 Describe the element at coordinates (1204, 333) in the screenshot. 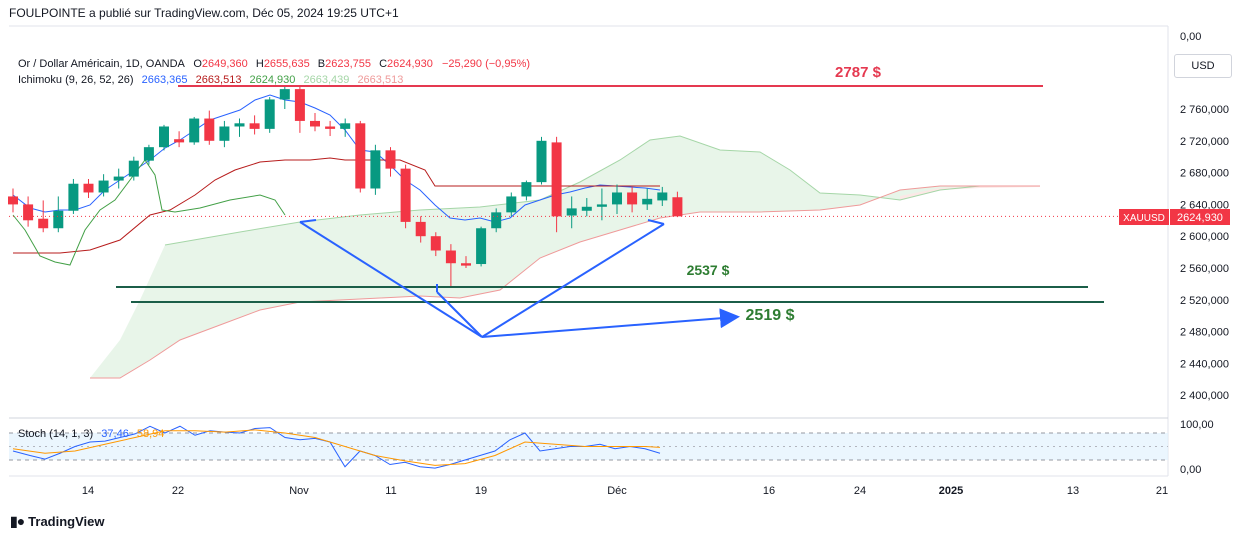

I see `y-tick-label: 2 480,000` at that location.